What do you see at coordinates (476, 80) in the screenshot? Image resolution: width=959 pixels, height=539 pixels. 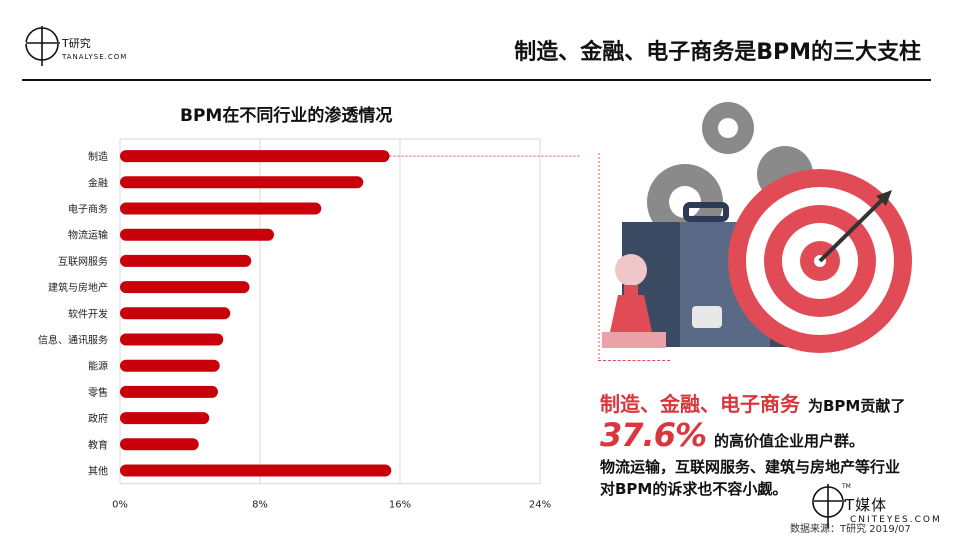 I see `header-divider` at bounding box center [476, 80].